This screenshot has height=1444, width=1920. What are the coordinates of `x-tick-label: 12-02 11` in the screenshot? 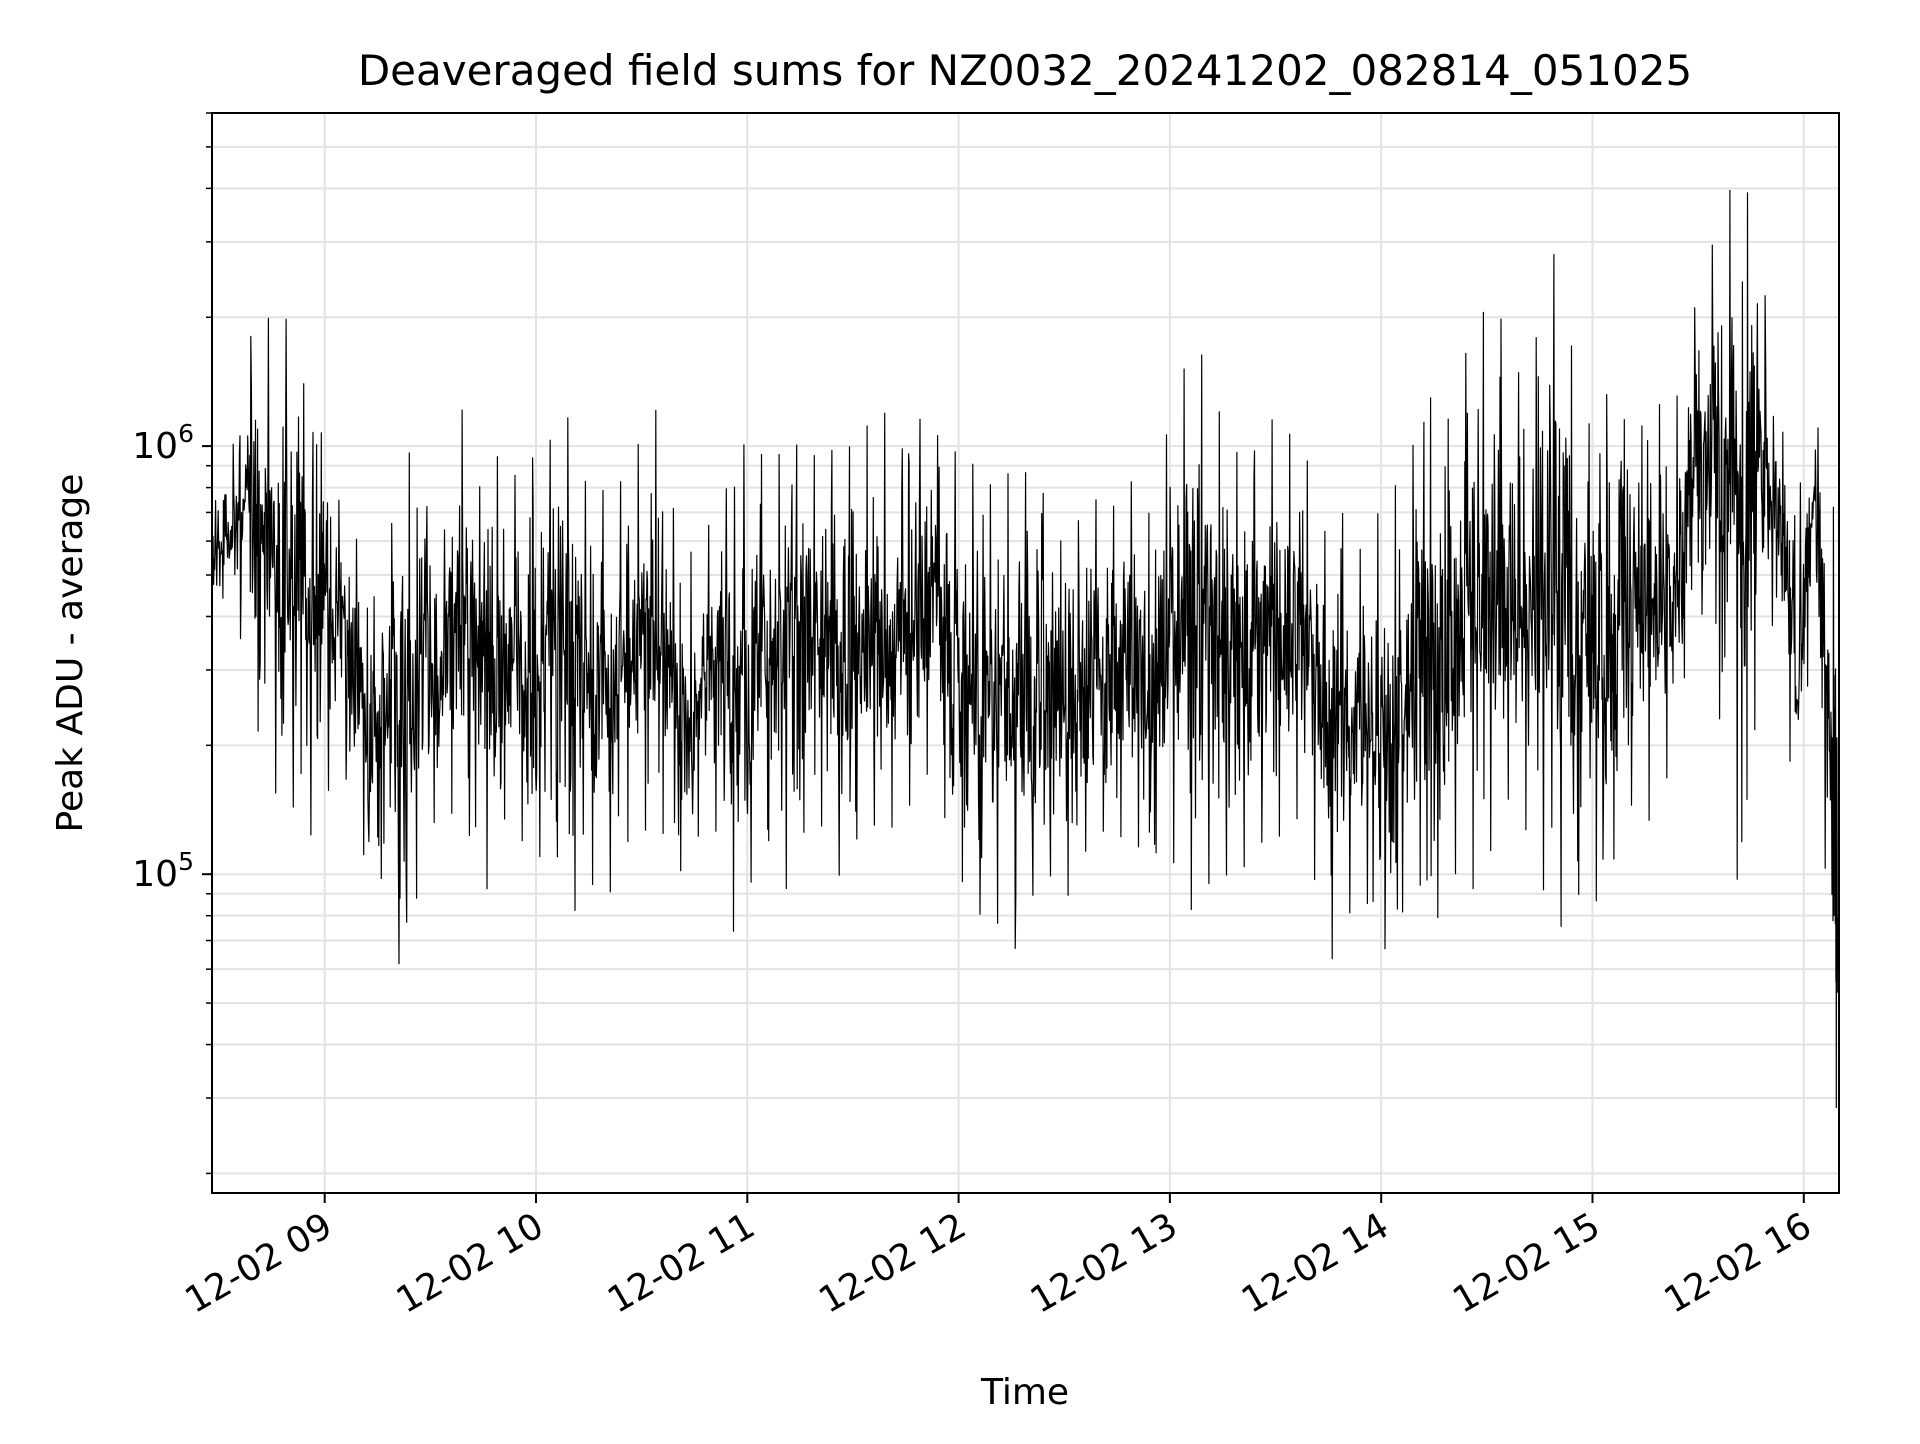 It's located at (681, 1263).